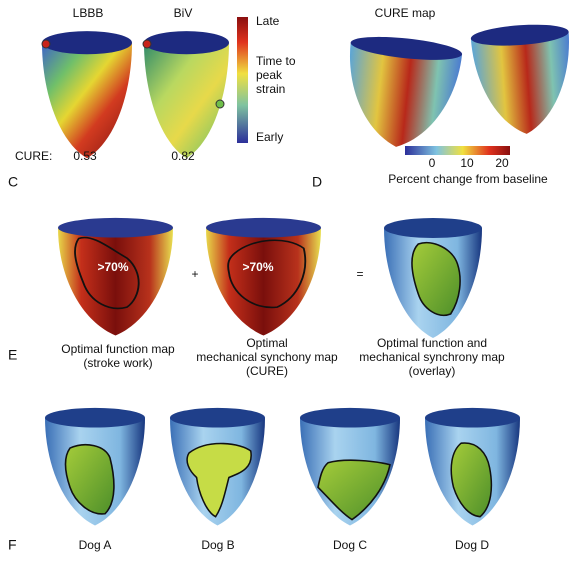 The image size is (578, 561). What do you see at coordinates (266, 343) in the screenshot?
I see `caption: Optimal` at bounding box center [266, 343].